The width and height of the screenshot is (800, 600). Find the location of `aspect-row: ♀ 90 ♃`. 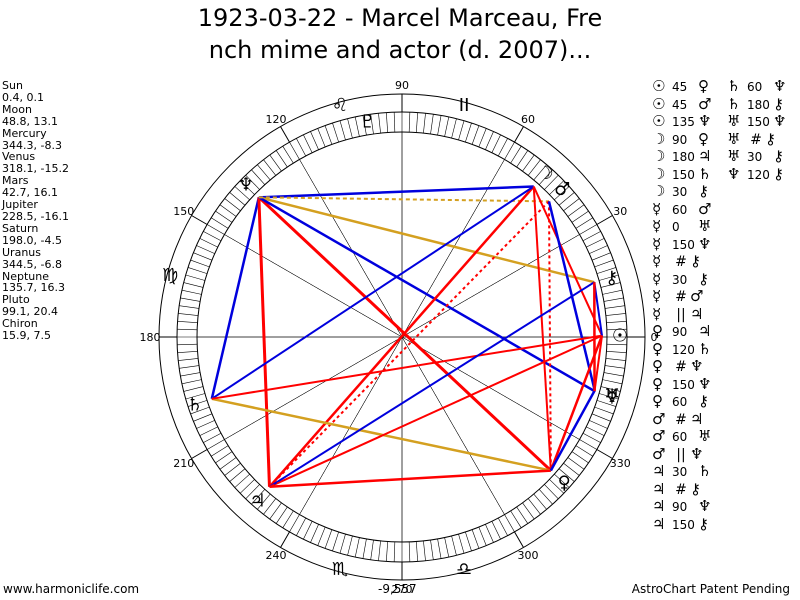

aspect-row: ♀ 90 ♃ is located at coordinates (684, 331).